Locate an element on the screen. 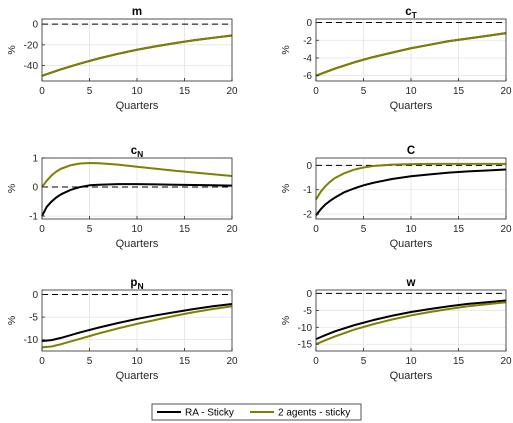  subplot-title: m is located at coordinates (137, 12).